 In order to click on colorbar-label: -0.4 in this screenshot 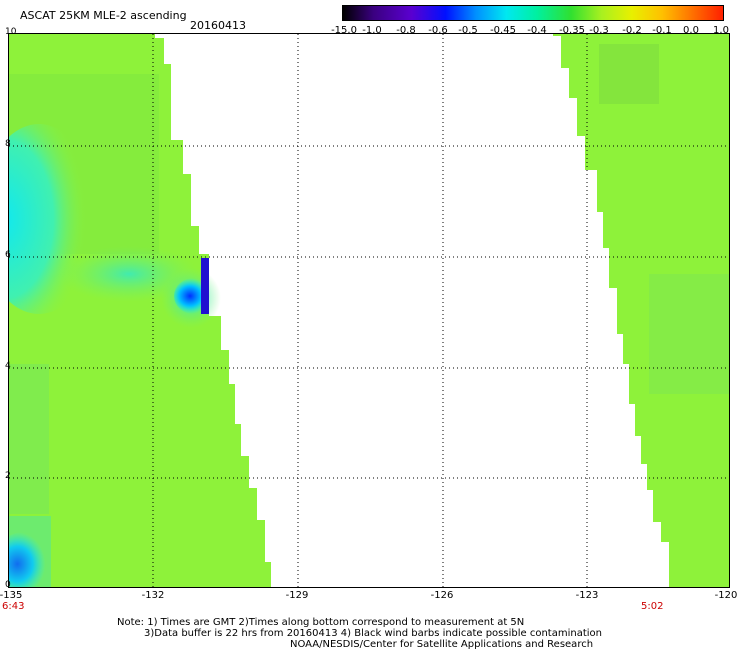, I will do `click(537, 30)`.